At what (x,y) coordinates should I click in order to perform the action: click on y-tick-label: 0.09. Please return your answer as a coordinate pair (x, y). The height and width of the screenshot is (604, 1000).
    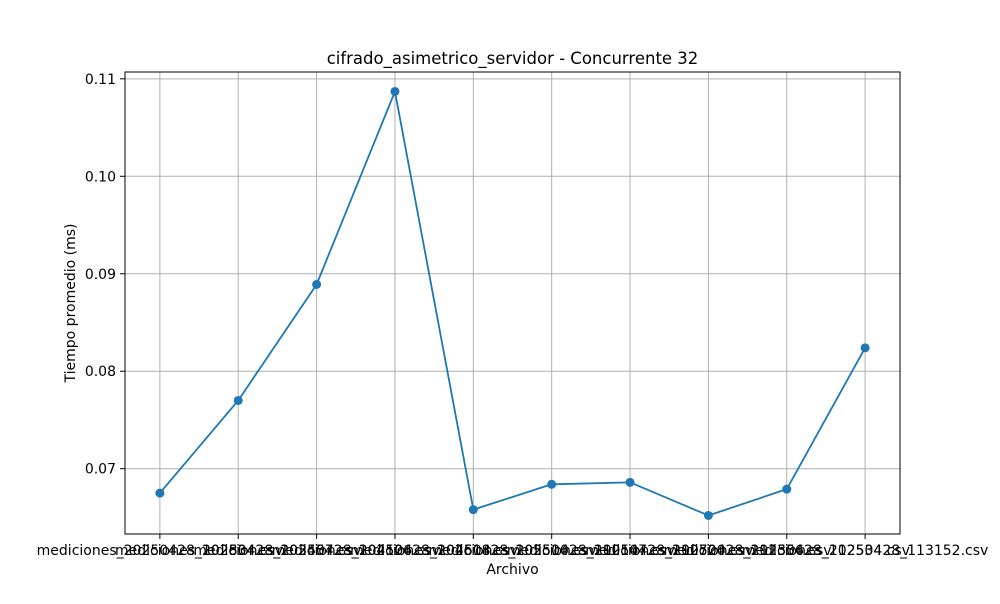
    Looking at the image, I should click on (100, 275).